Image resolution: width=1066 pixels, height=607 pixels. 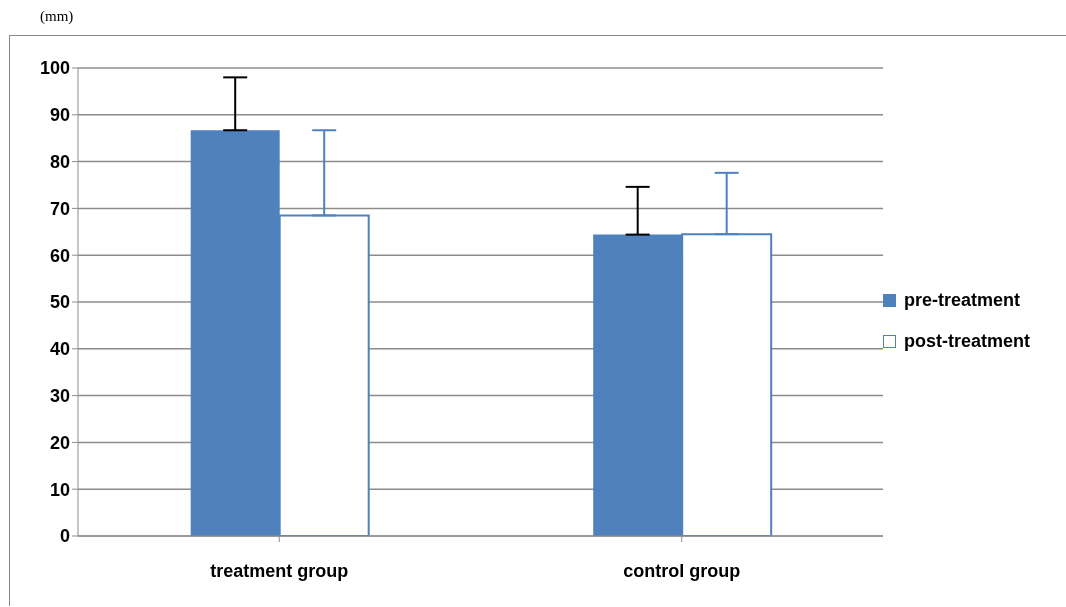 I want to click on y-tick-label: 30, so click(x=59, y=395).